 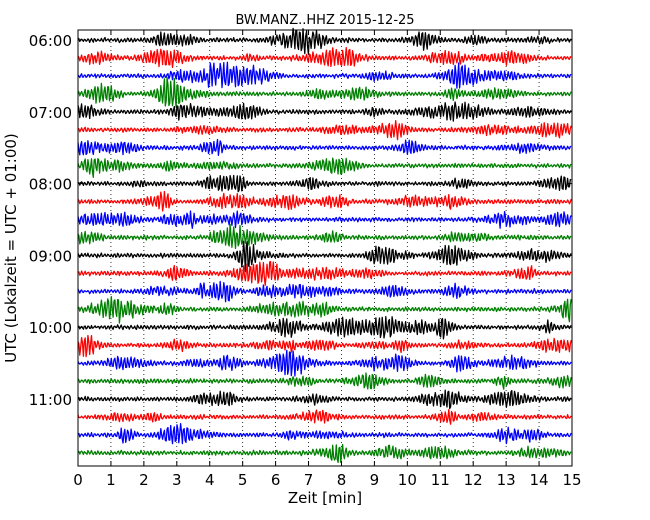 I want to click on chart-title: BW.MANZ..HHZ 2015-12-25, so click(x=324, y=20).